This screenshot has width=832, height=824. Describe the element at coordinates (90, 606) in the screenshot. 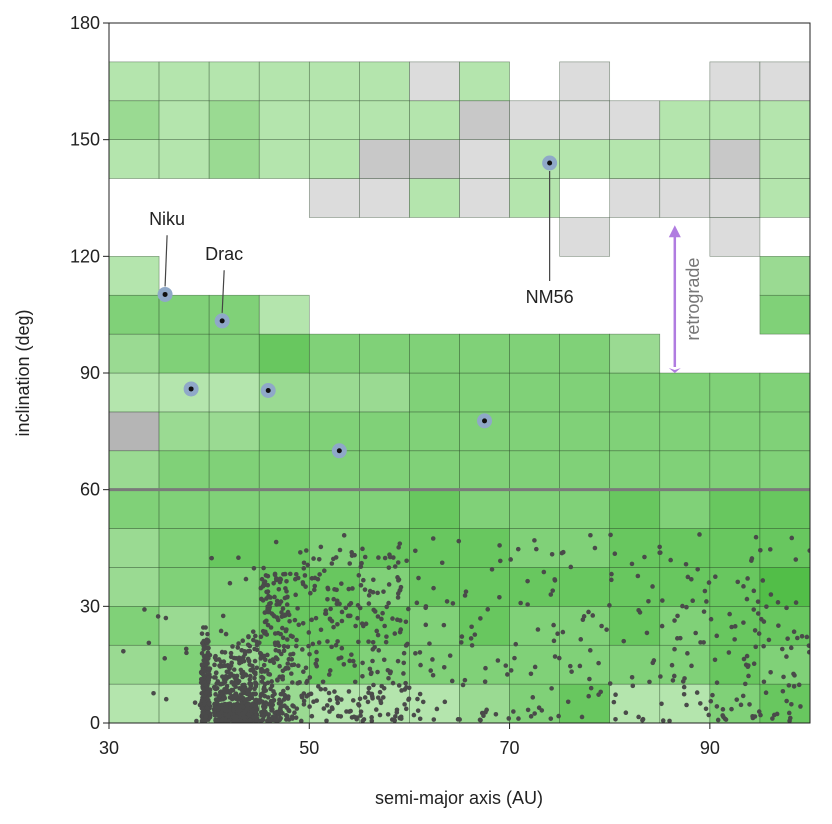

I see `y-tick-label: 30` at that location.